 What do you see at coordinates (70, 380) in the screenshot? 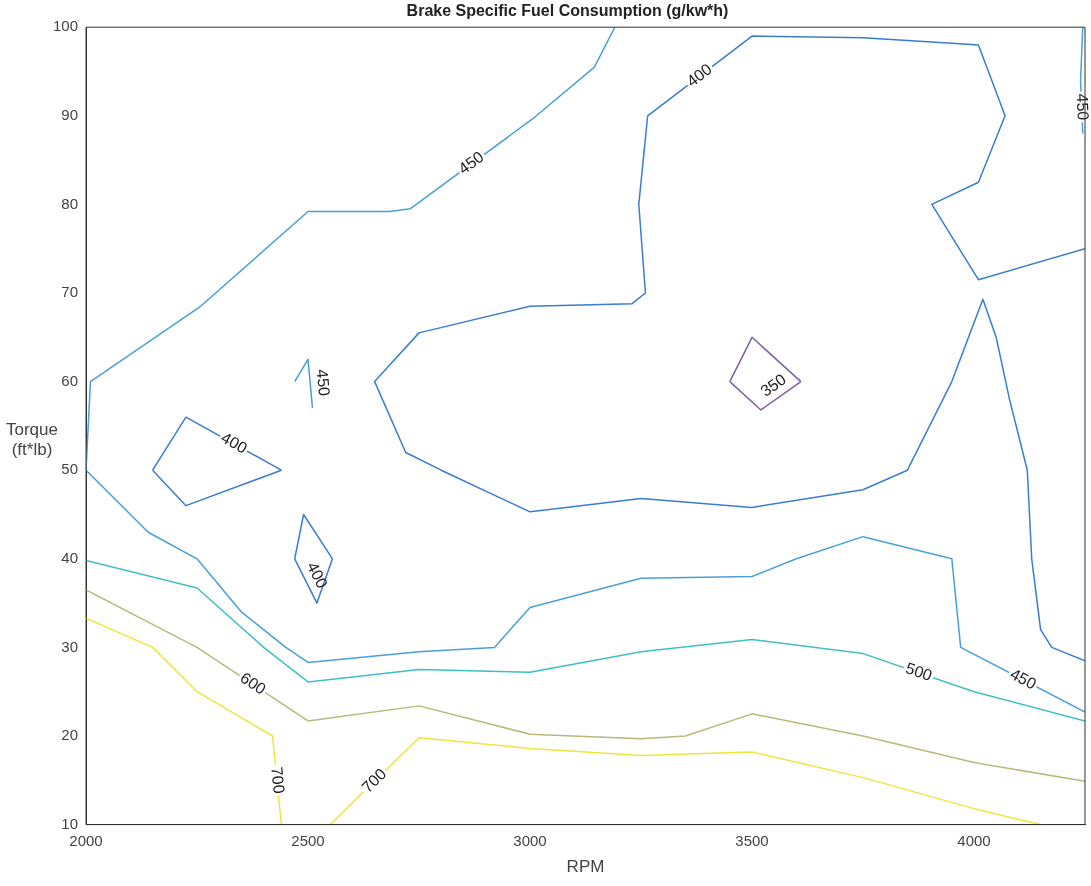
I see `y-tick-label: 60` at bounding box center [70, 380].